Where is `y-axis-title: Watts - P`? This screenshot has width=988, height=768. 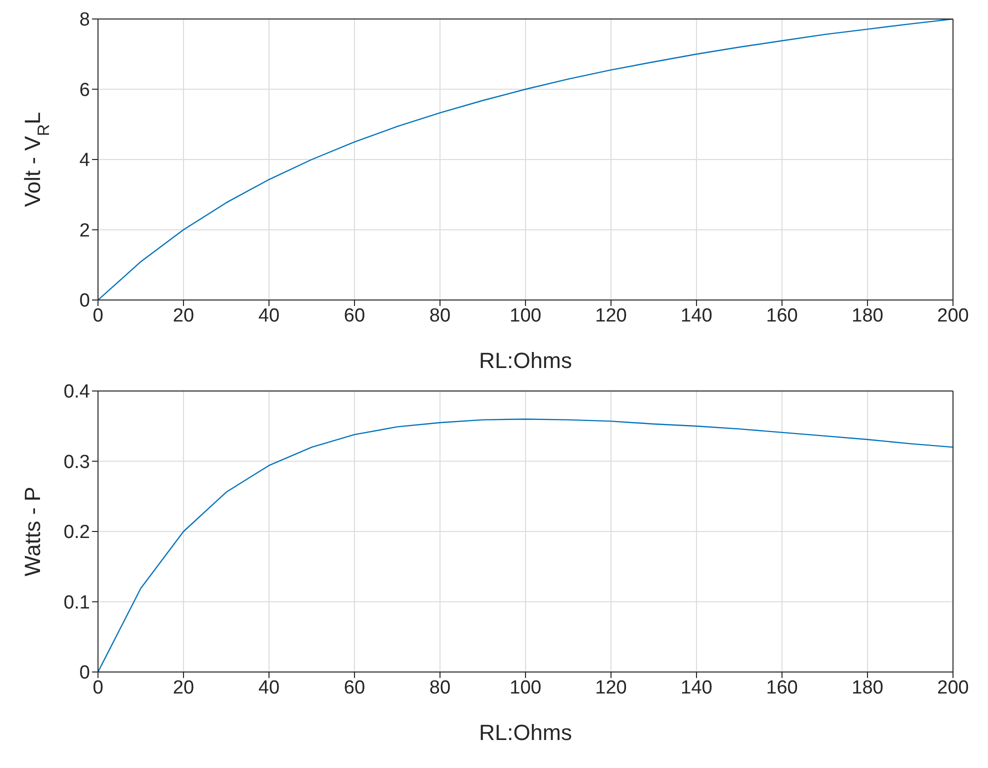
y-axis-title: Watts - P is located at coordinates (32, 531).